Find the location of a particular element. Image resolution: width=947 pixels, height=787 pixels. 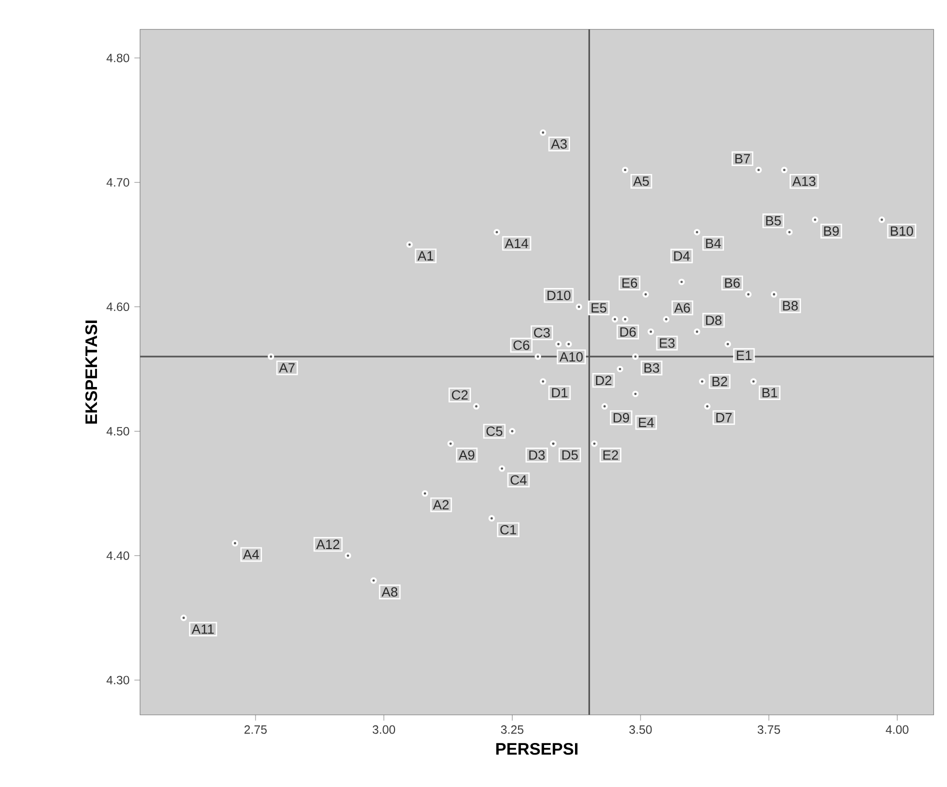

data-label: A12 is located at coordinates (328, 545).